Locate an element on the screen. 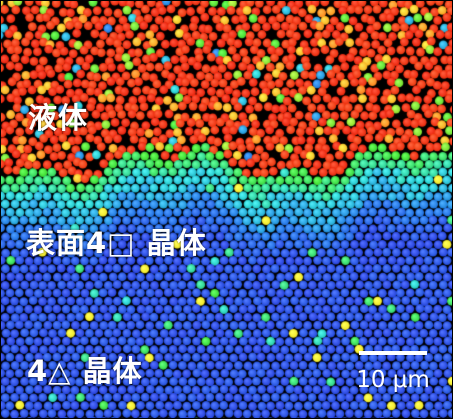  scale-bar-label: 10 μm is located at coordinates (393, 380).